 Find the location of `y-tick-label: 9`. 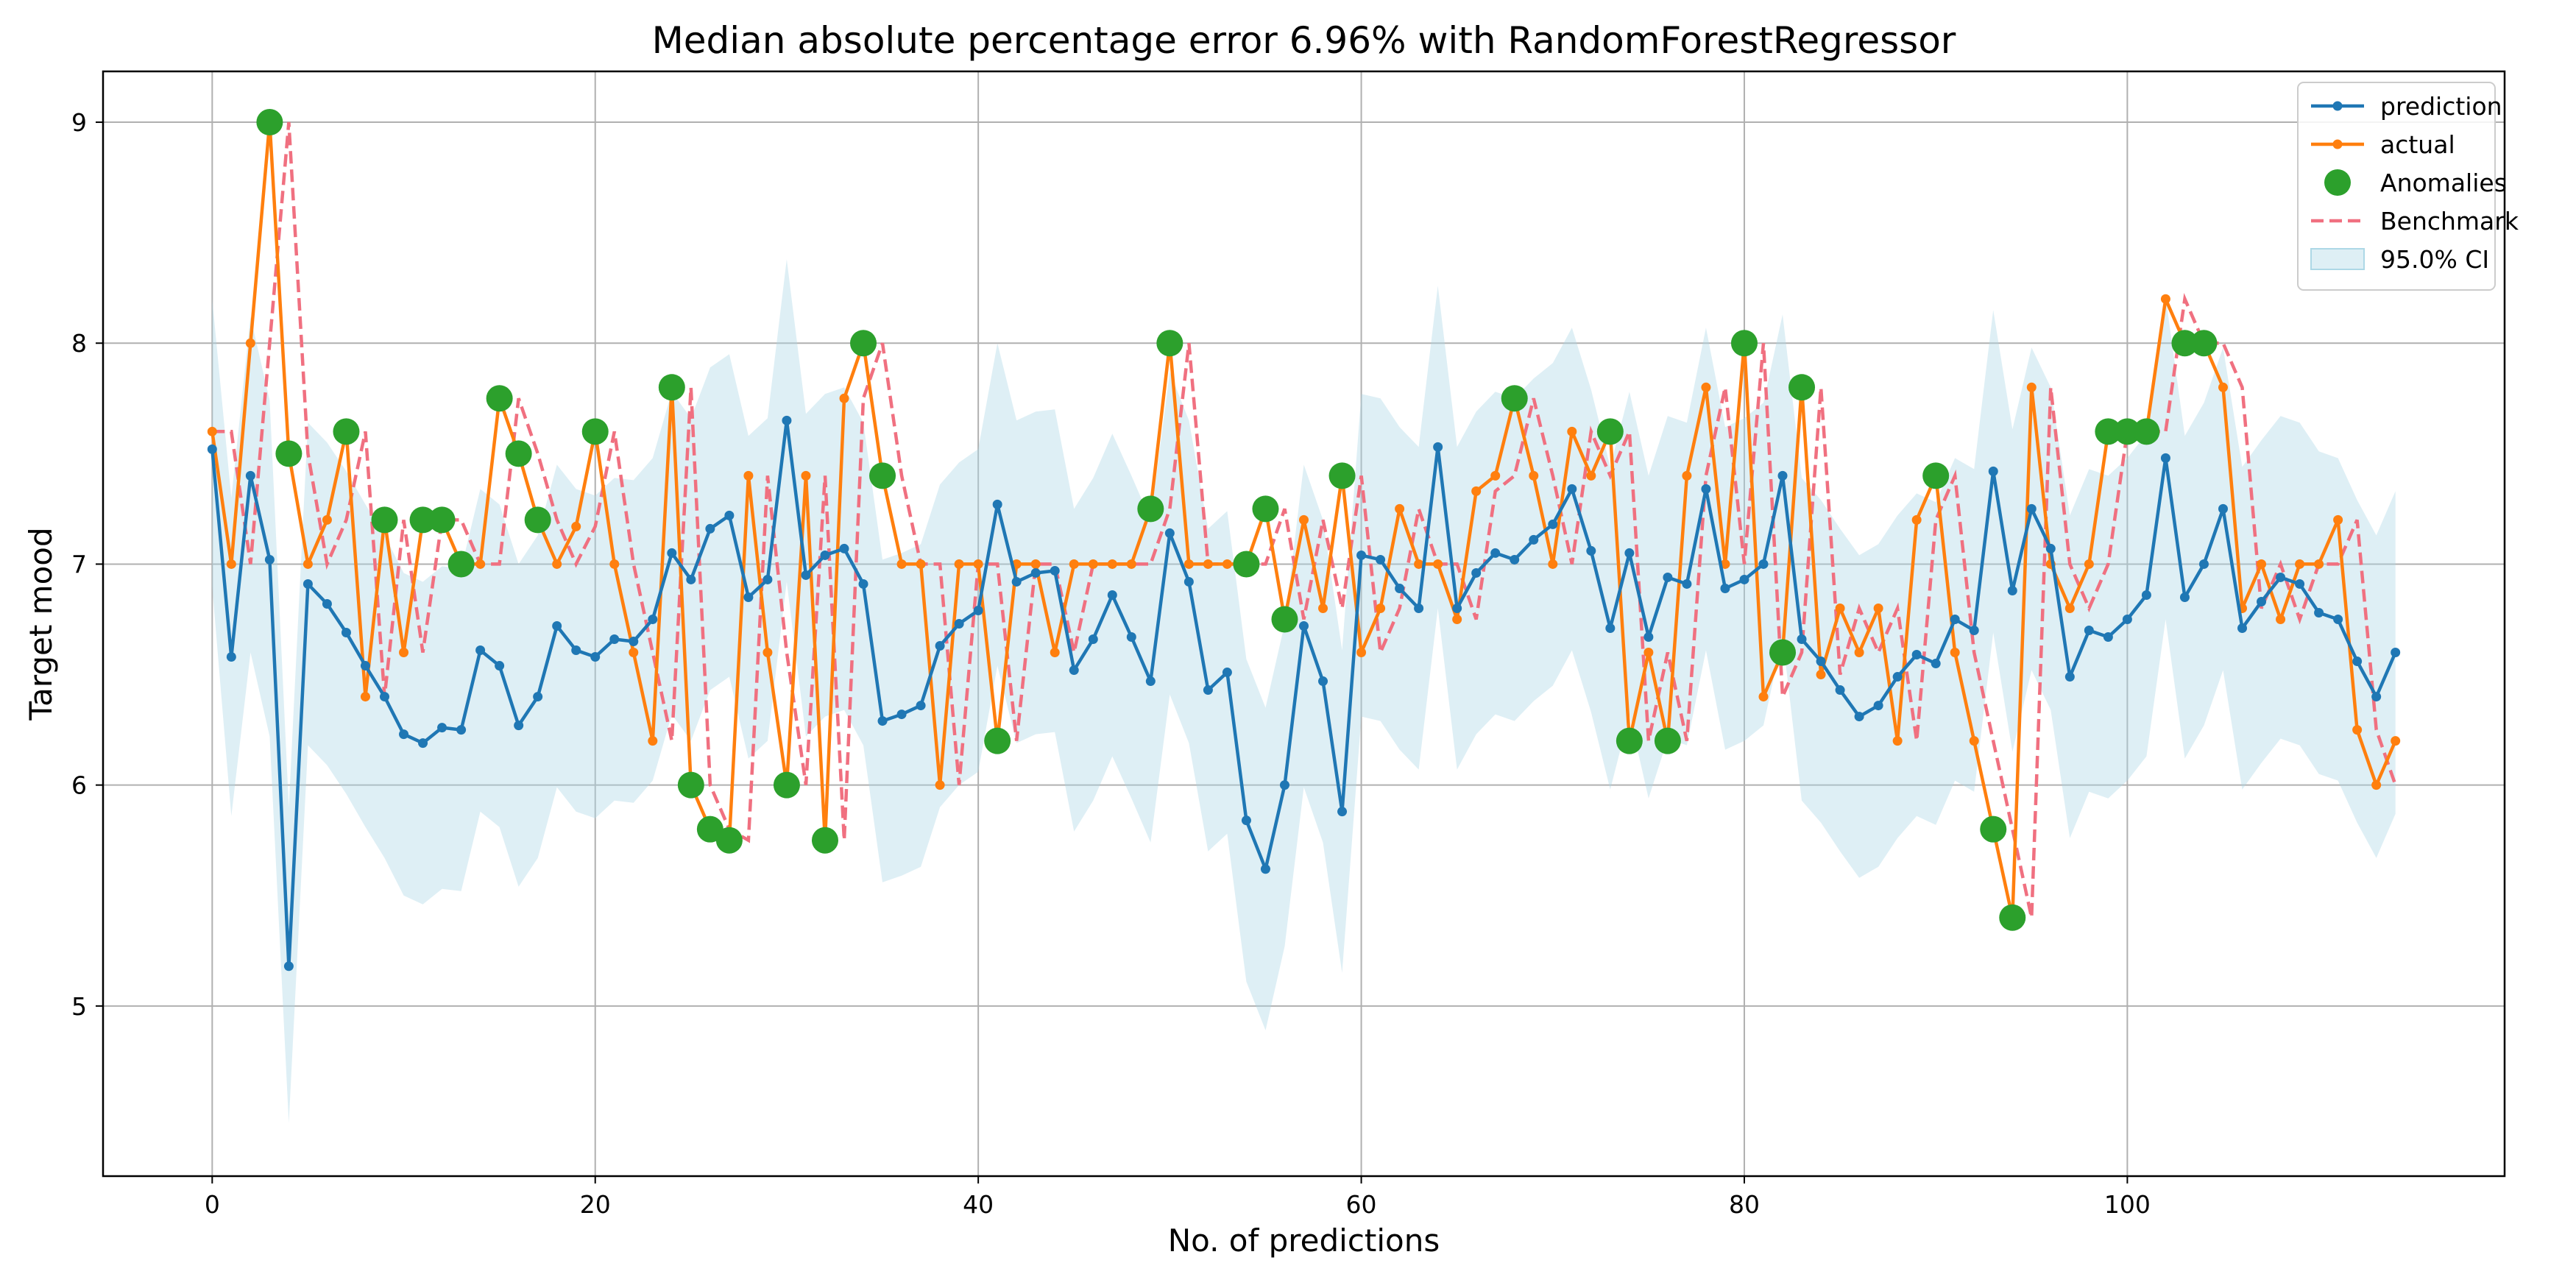

y-tick-label: 9 is located at coordinates (79, 122).